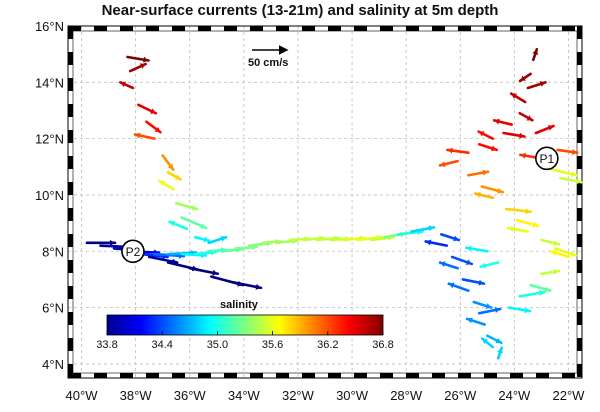 This screenshot has width=600, height=412. What do you see at coordinates (268, 57) in the screenshot?
I see `scale-arrow: 50 cm/s` at bounding box center [268, 57].